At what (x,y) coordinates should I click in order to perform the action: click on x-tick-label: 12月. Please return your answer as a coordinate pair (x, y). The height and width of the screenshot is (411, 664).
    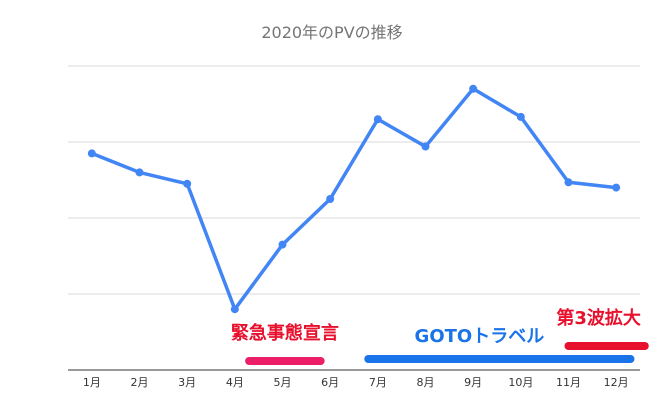
    Looking at the image, I should click on (616, 382).